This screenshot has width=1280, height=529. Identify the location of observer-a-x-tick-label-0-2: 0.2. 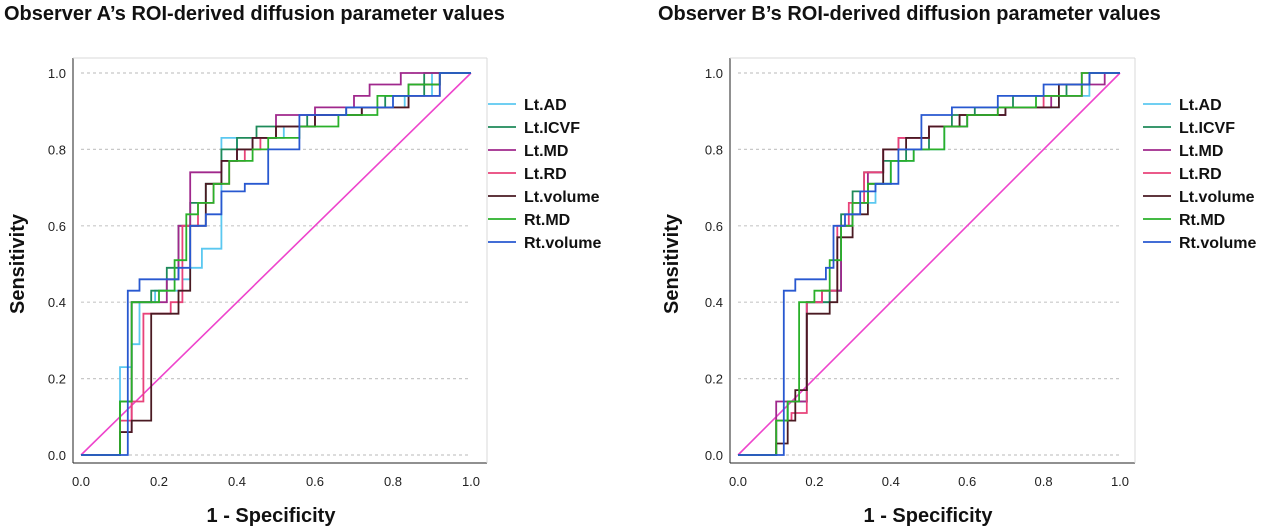
(159, 481).